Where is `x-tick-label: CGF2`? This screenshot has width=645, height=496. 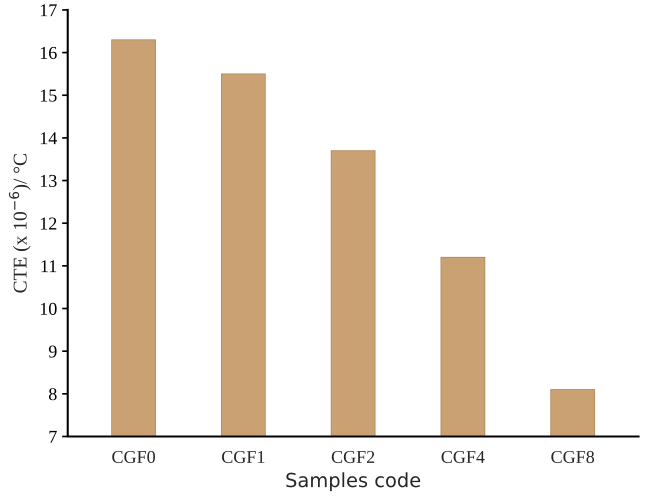
x-tick-label: CGF2 is located at coordinates (353, 457).